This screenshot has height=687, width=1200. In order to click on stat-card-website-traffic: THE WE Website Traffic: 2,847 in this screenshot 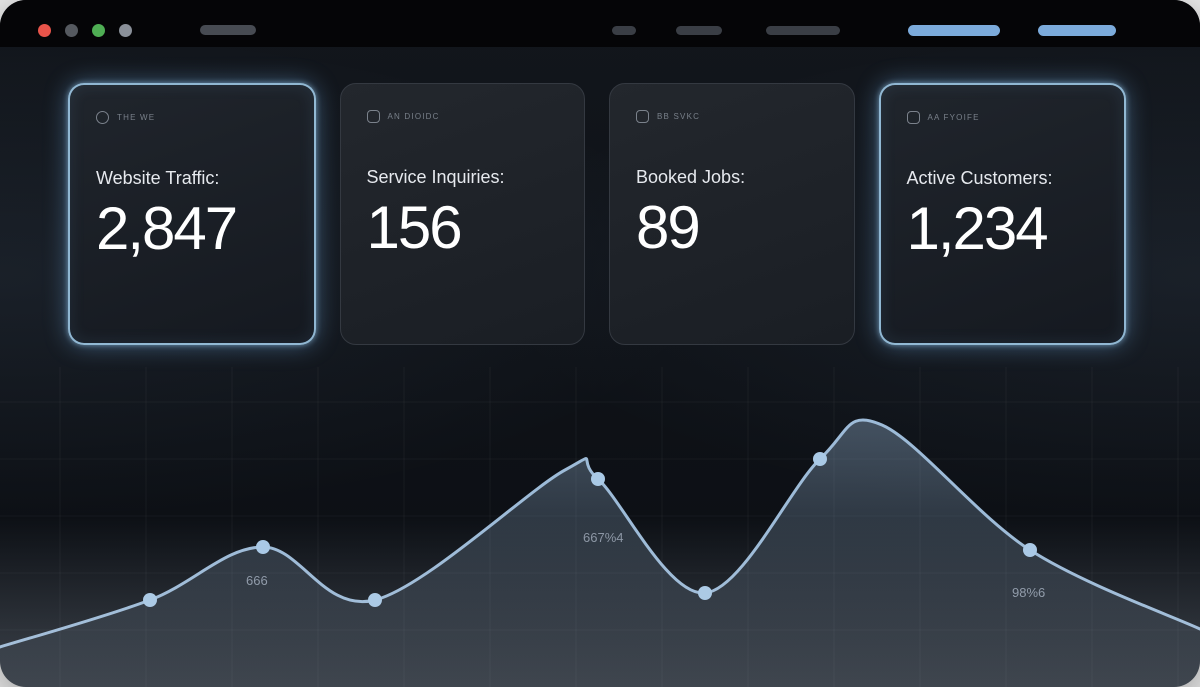, I will do `click(192, 214)`.